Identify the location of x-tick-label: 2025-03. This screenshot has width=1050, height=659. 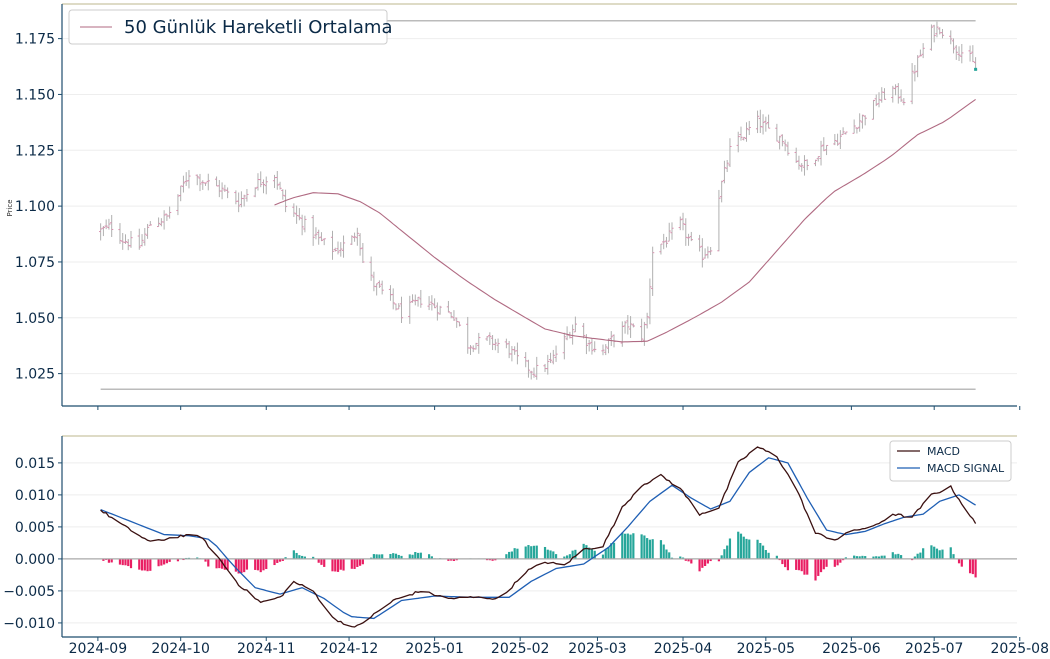
(597, 649).